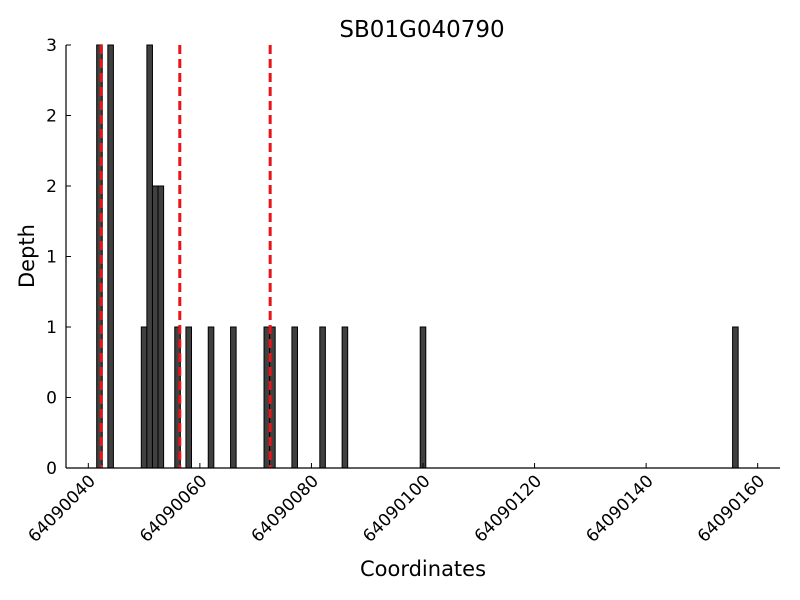  What do you see at coordinates (62, 508) in the screenshot?
I see `x-tick-label-0: 64090040` at bounding box center [62, 508].